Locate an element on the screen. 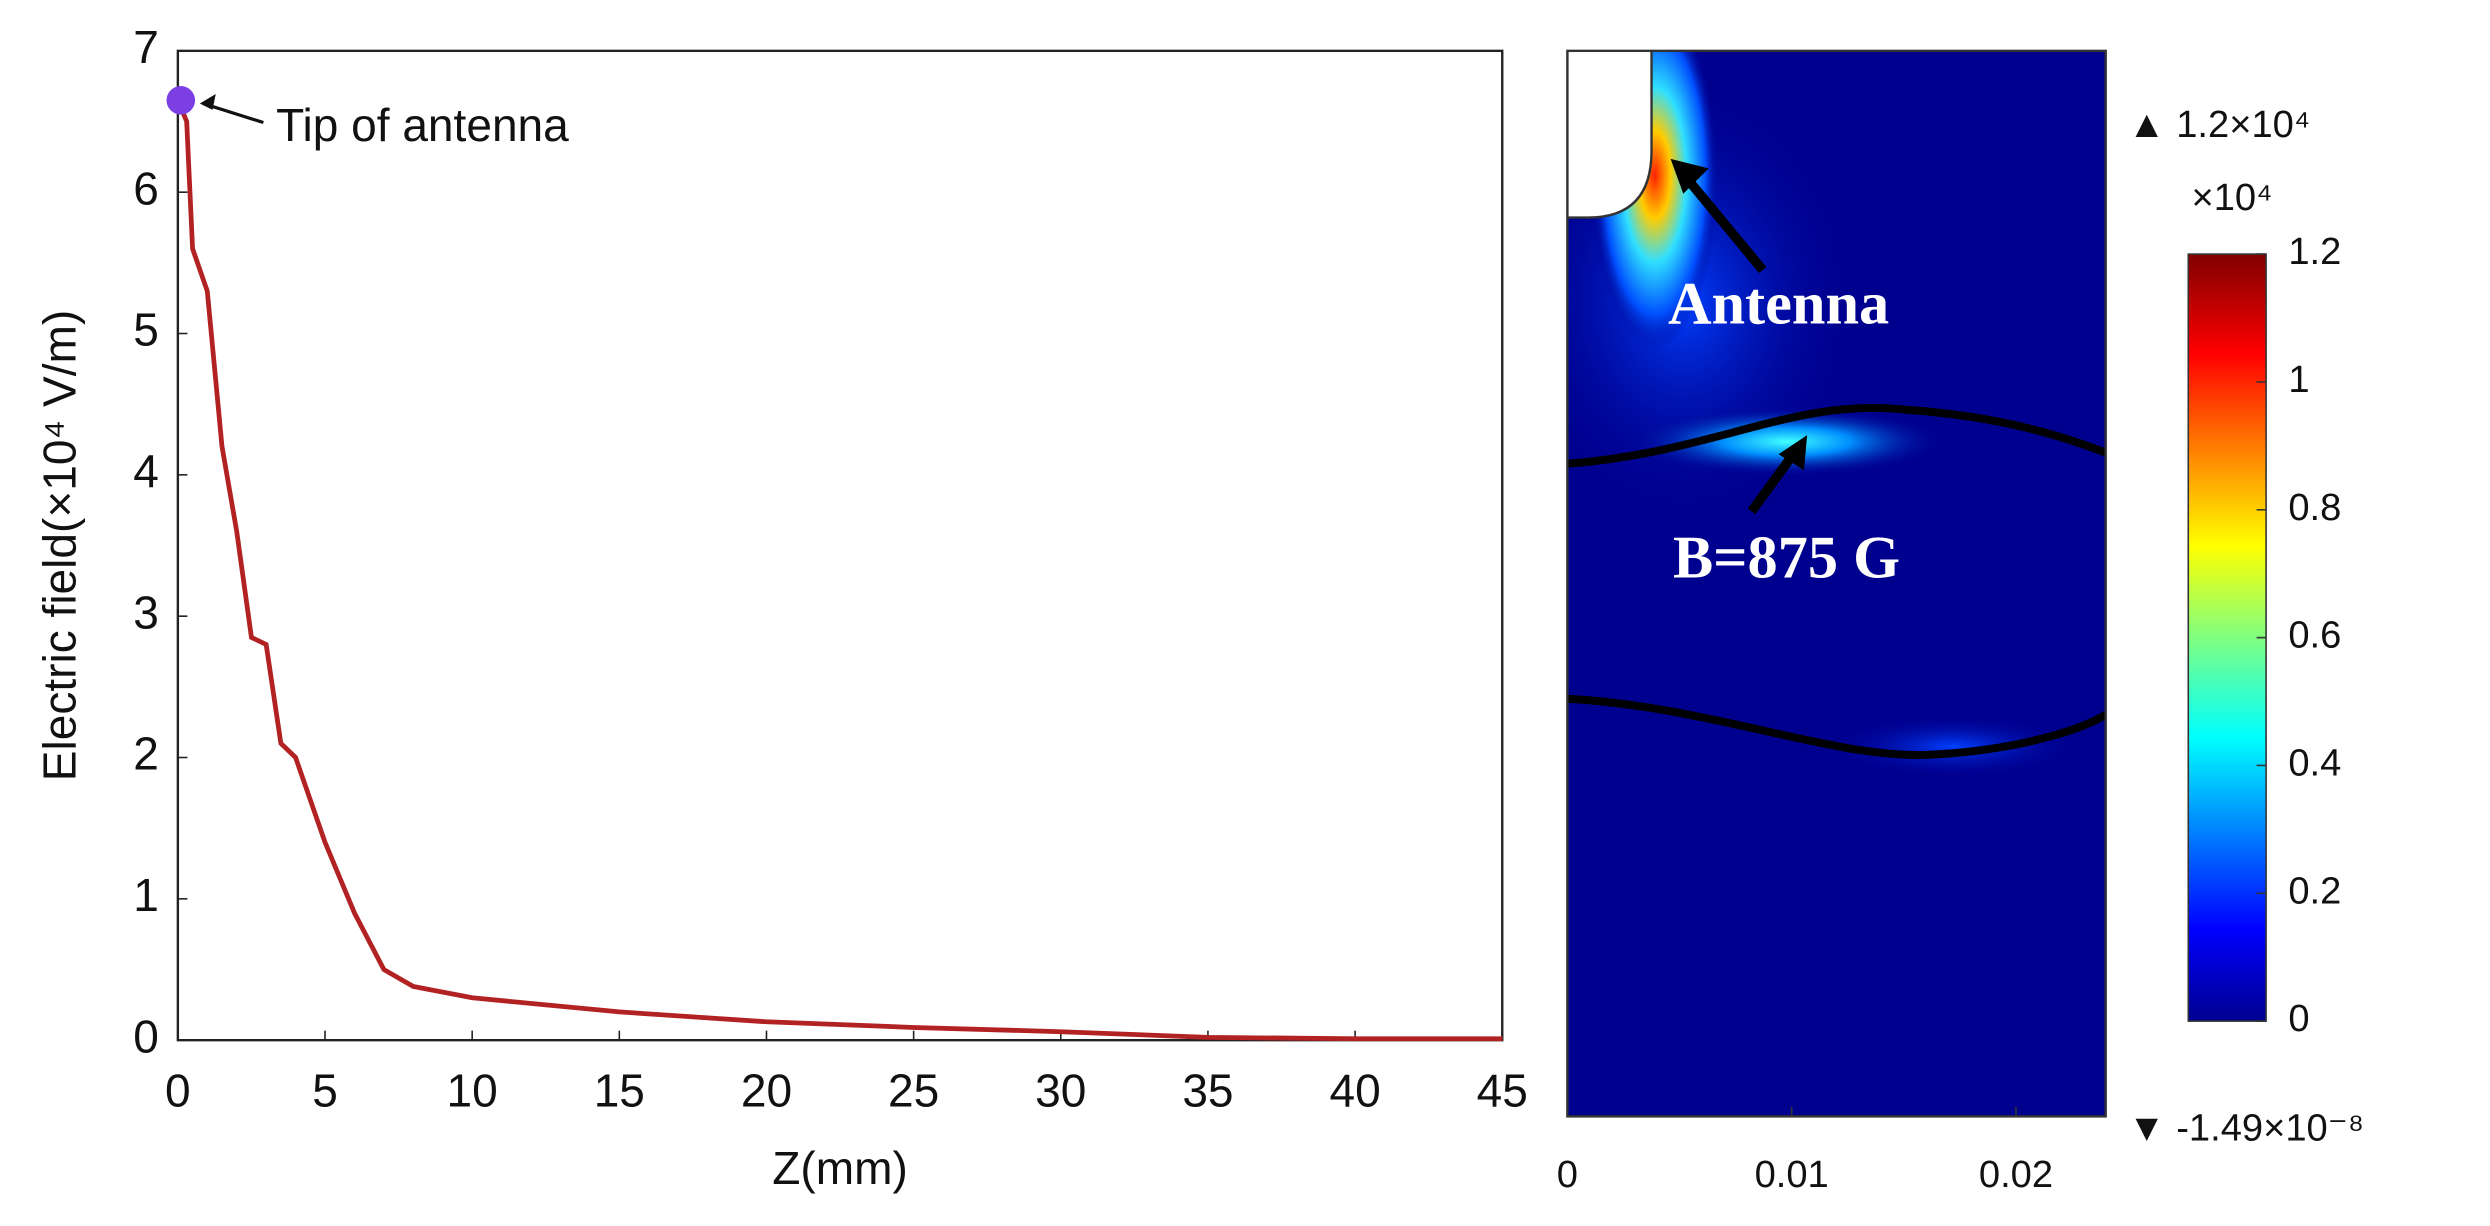 The width and height of the screenshot is (2490, 1226). x-tick-label: 30 is located at coordinates (1060, 1090).